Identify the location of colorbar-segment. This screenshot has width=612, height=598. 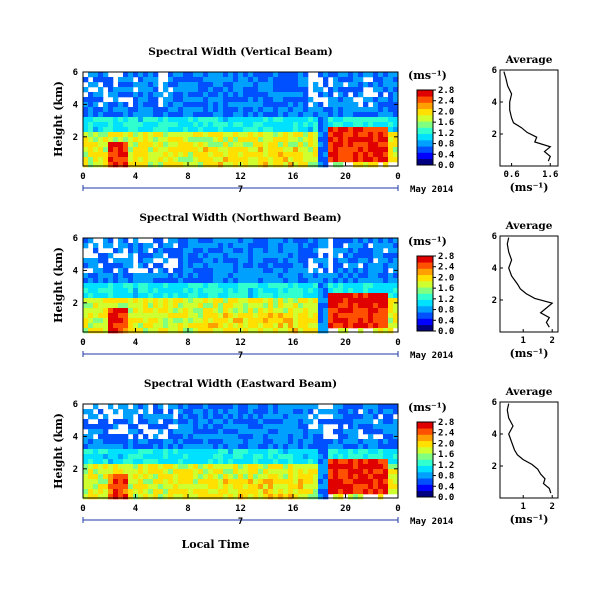
(425, 303).